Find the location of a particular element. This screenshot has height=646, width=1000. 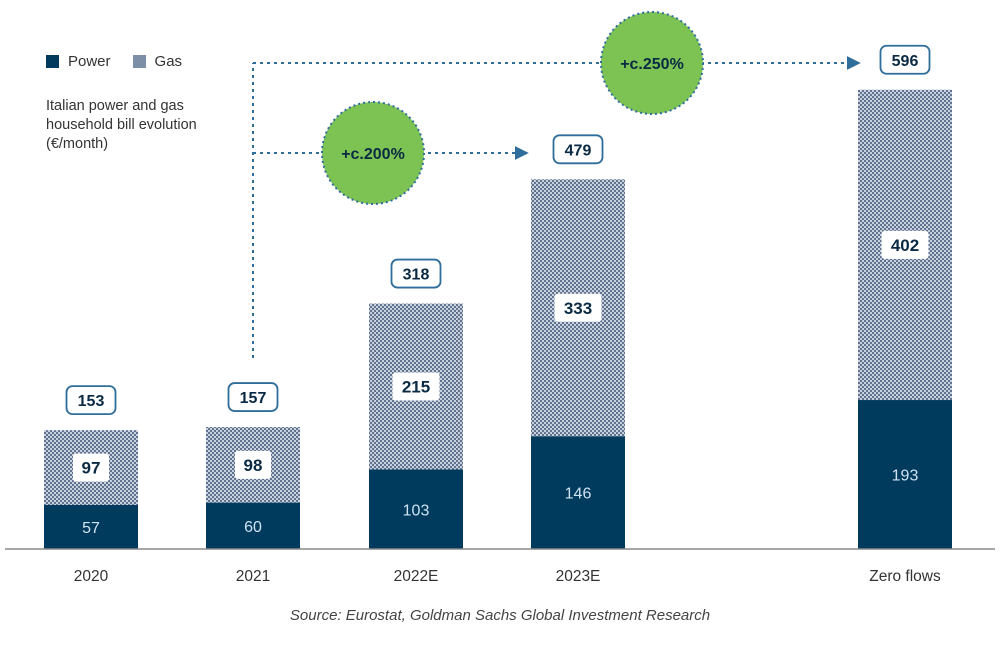

legend-item-gas: Gas is located at coordinates (157, 61).